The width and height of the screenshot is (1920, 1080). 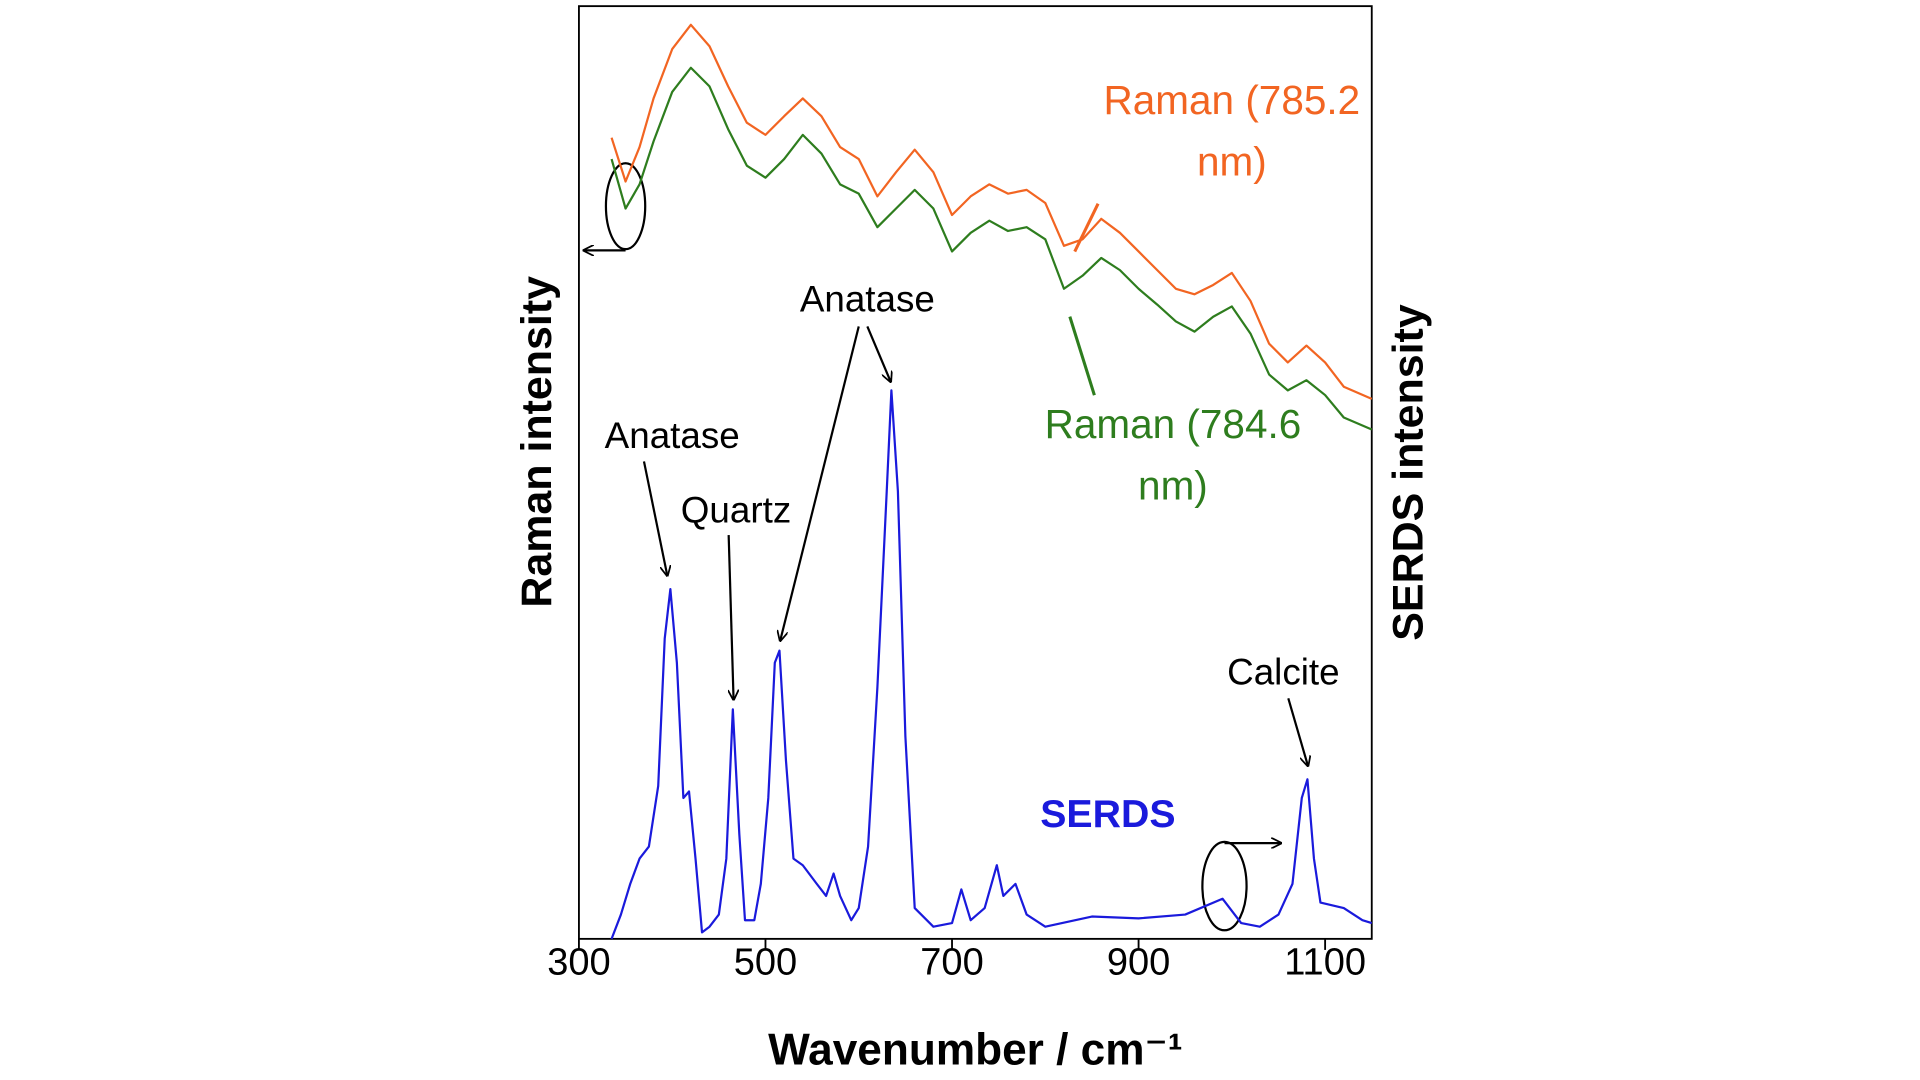 I want to click on series-label-box: SERDS, so click(x=1108, y=813).